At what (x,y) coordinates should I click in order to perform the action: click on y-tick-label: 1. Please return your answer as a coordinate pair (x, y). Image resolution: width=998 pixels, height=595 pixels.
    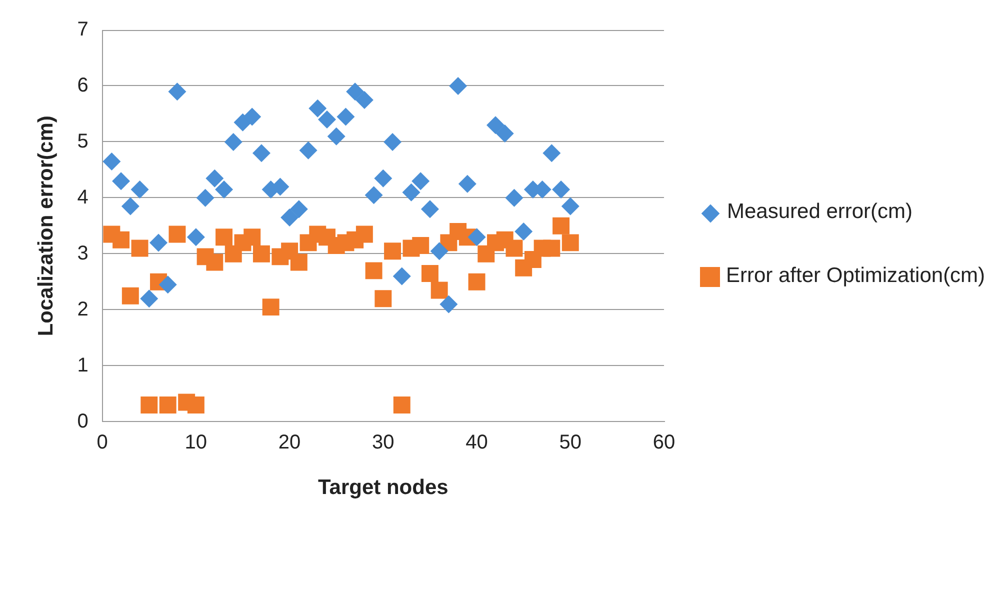
    Looking at the image, I should click on (82, 365).